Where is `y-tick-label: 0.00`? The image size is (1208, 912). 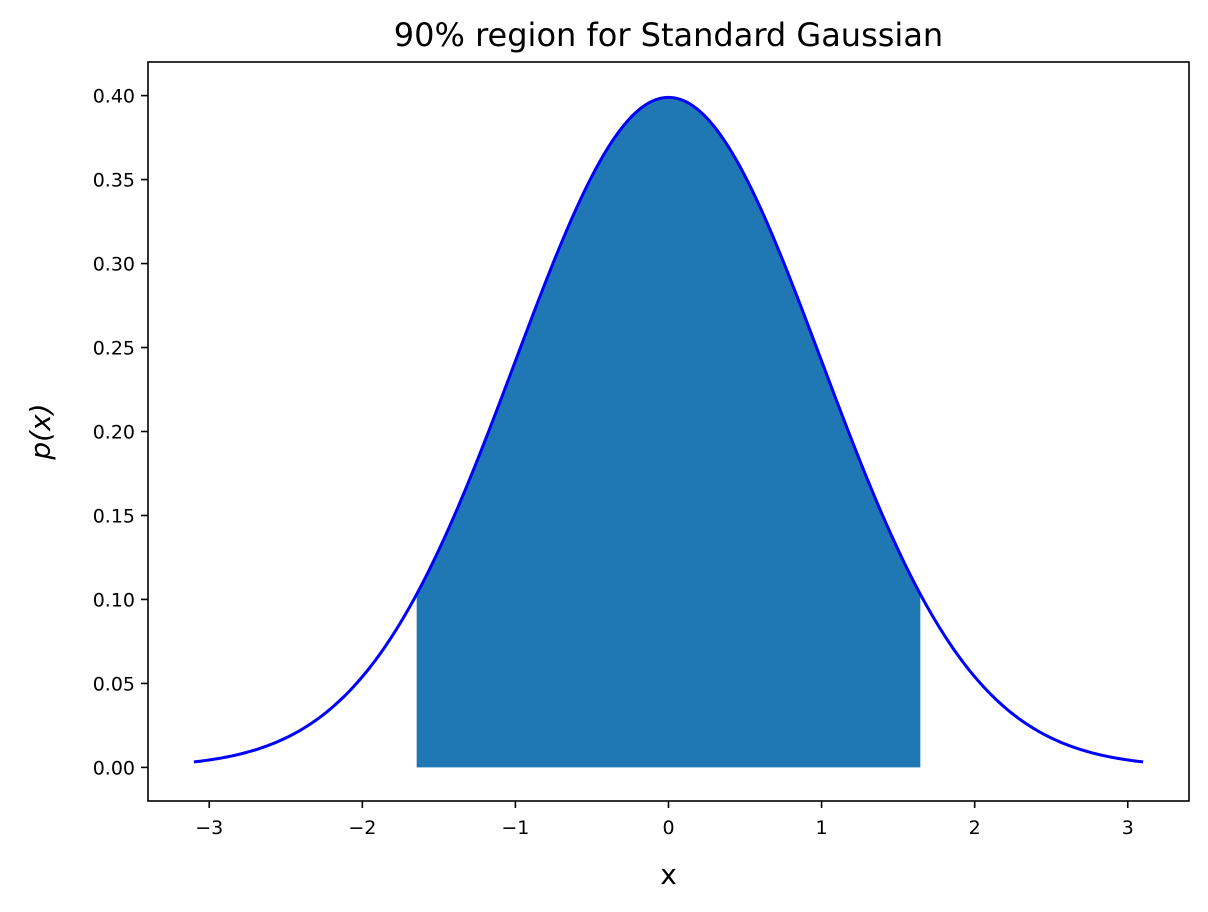
y-tick-label: 0.00 is located at coordinates (114, 768).